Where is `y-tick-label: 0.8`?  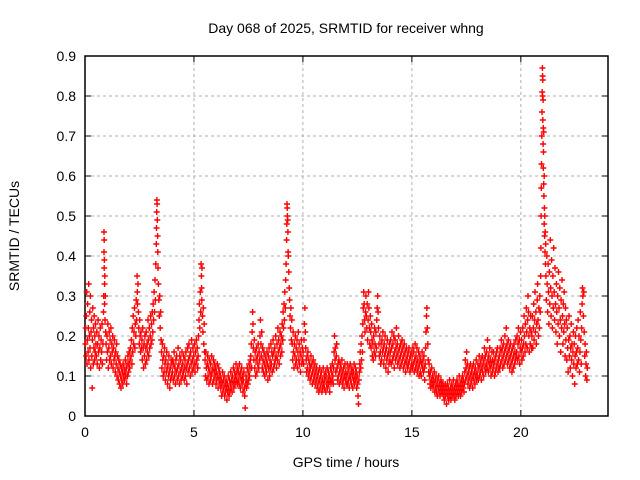
y-tick-label: 0.8 is located at coordinates (67, 96).